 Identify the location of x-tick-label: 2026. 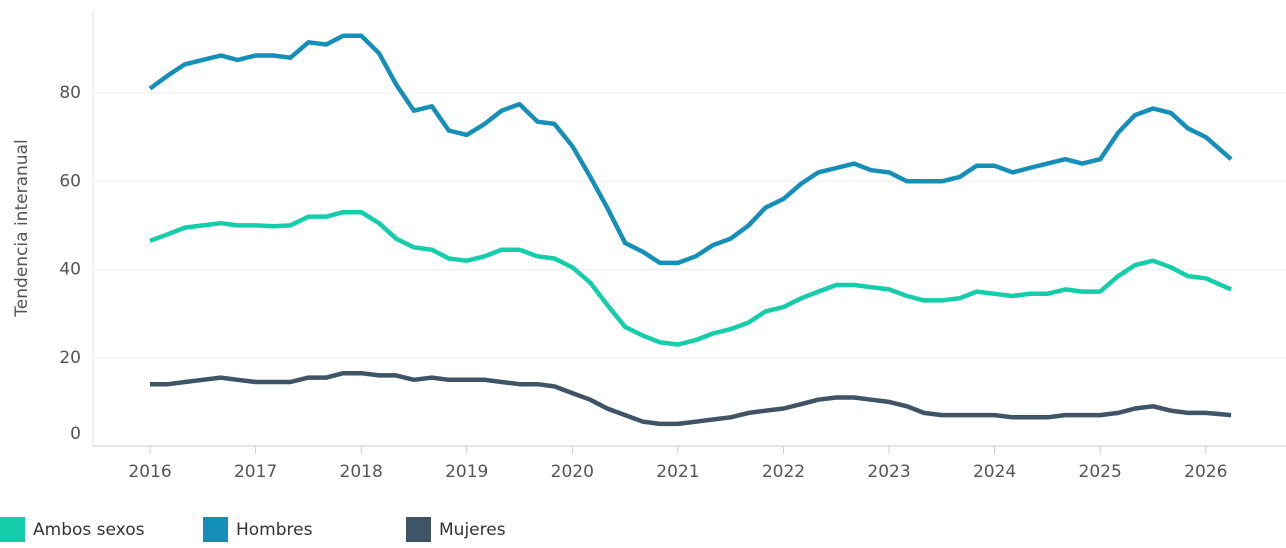
(1205, 472).